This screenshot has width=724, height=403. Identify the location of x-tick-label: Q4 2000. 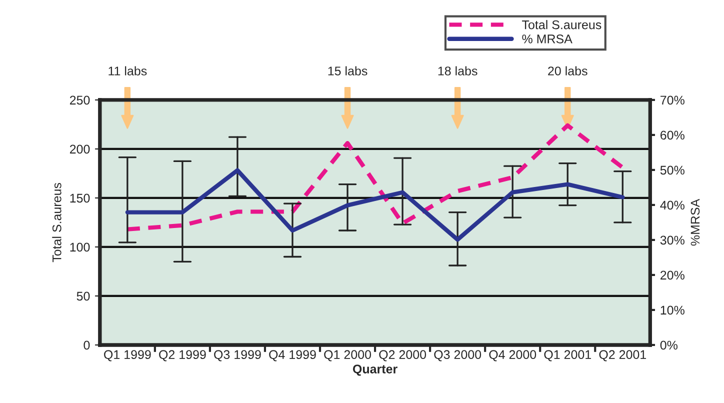
(512, 356).